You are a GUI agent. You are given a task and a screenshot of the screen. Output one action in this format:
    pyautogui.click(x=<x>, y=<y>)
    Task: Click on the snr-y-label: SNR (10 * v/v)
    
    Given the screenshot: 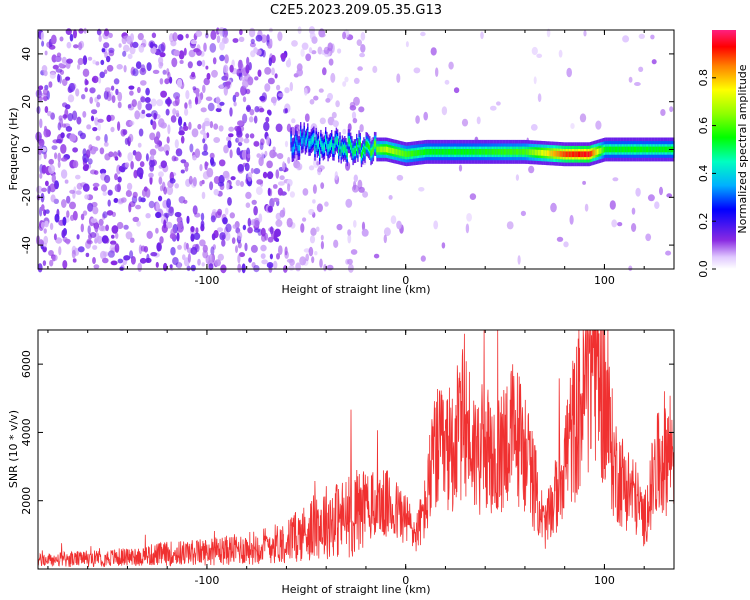 What is the action you would take?
    pyautogui.click(x=13, y=449)
    